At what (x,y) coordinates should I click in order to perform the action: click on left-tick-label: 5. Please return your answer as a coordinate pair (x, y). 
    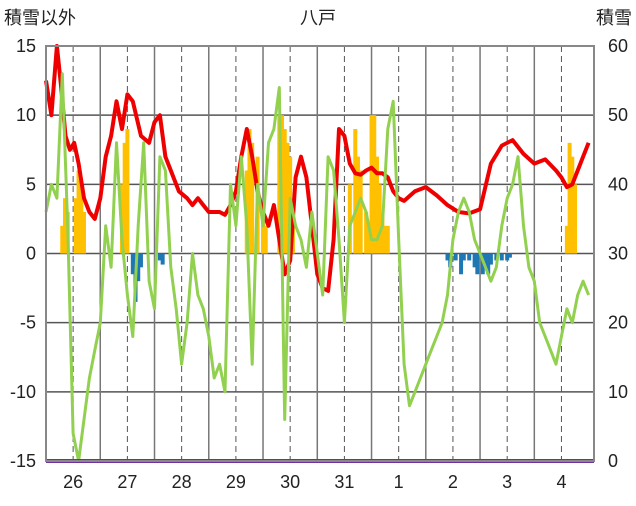
    Looking at the image, I should click on (31, 184).